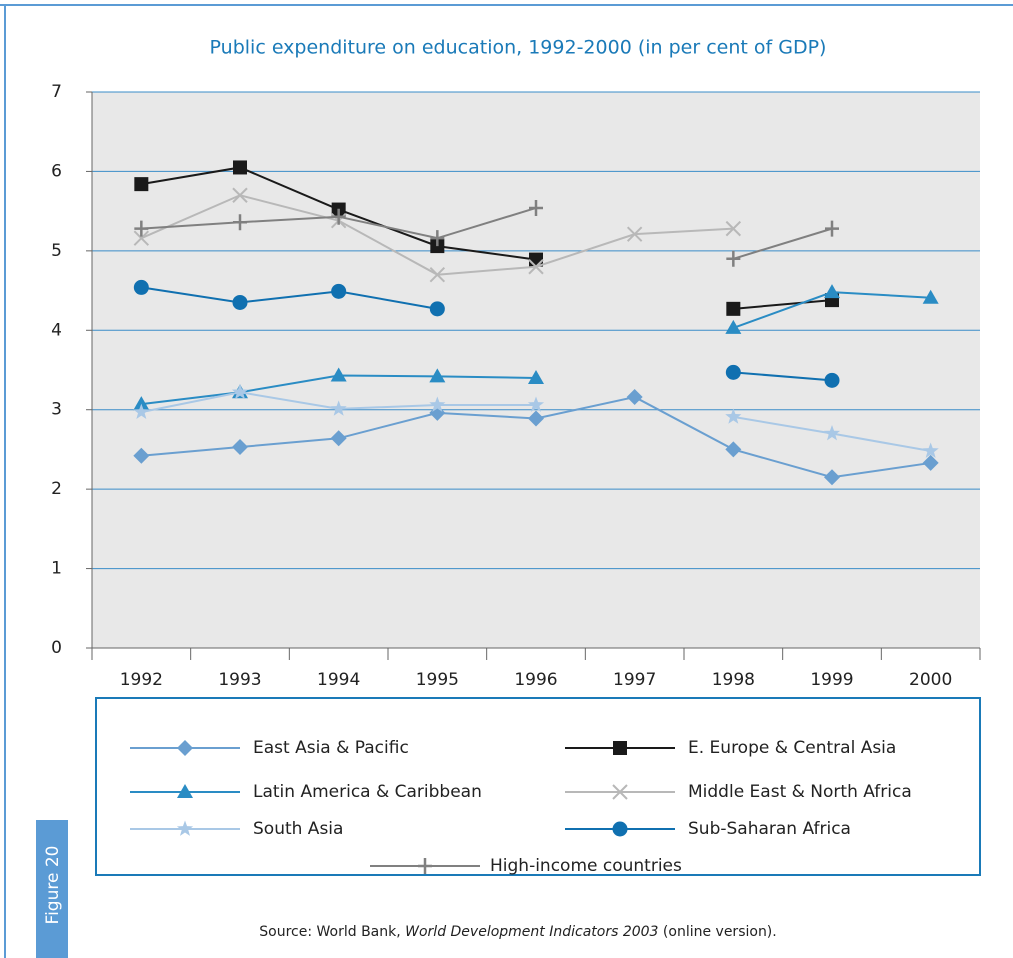  Describe the element at coordinates (535, 680) in the screenshot. I see `x-tick-label: 1996` at that location.